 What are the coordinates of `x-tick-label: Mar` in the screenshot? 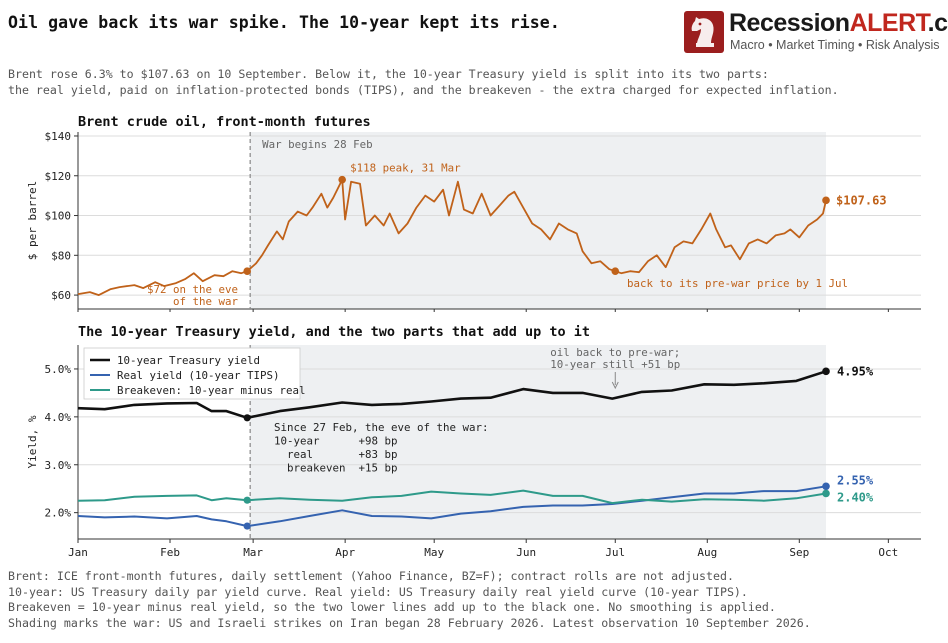 It's located at (253, 552).